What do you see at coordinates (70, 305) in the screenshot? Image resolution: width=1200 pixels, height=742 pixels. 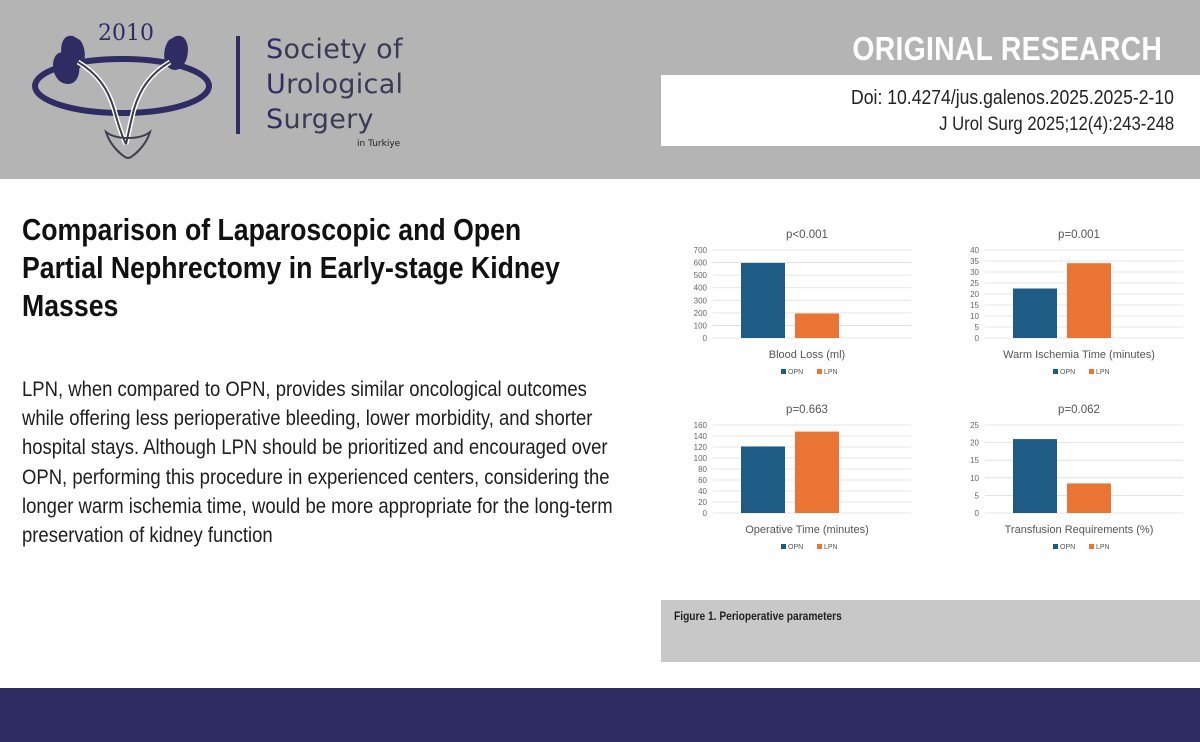 I see `title-line: Masses` at bounding box center [70, 305].